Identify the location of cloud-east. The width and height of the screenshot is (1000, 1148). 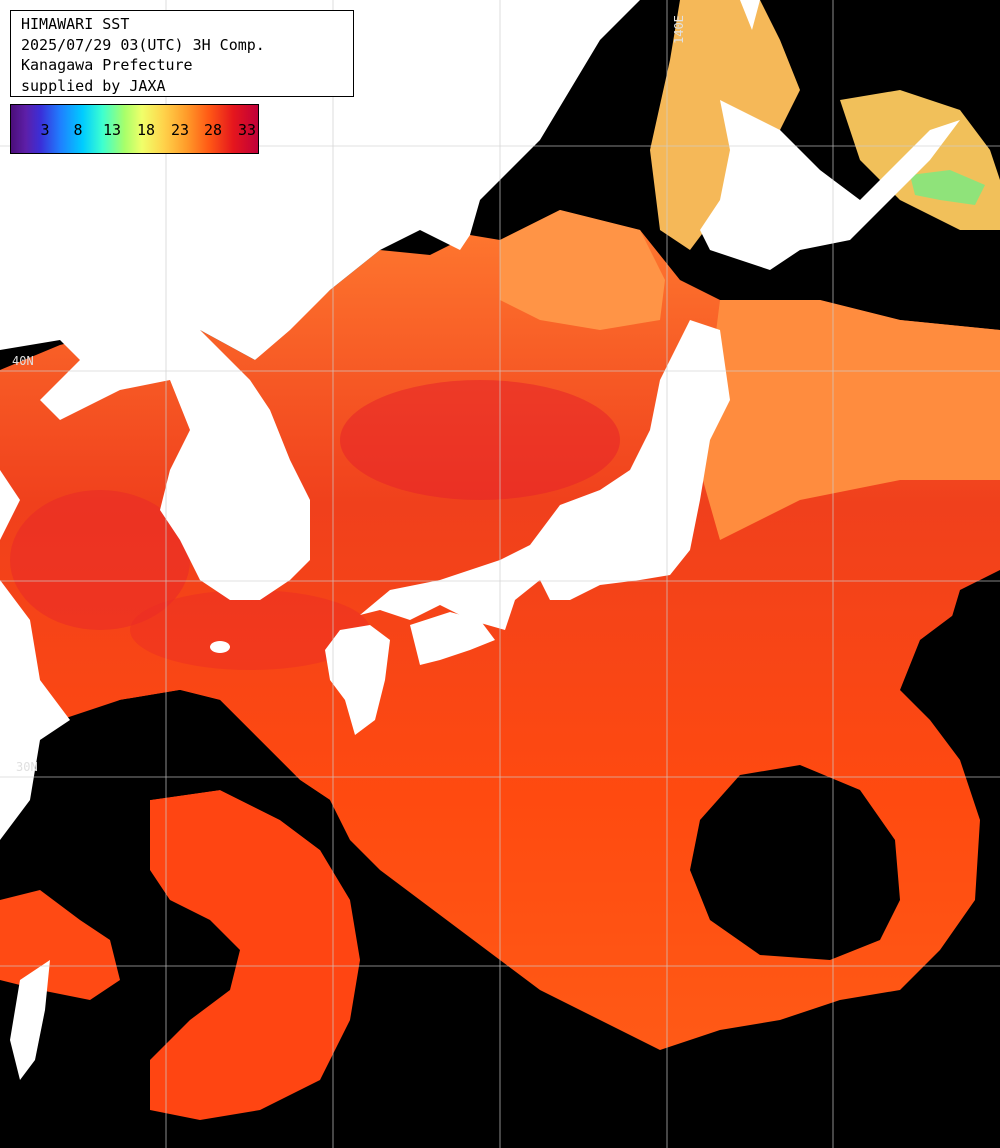
(972, 675).